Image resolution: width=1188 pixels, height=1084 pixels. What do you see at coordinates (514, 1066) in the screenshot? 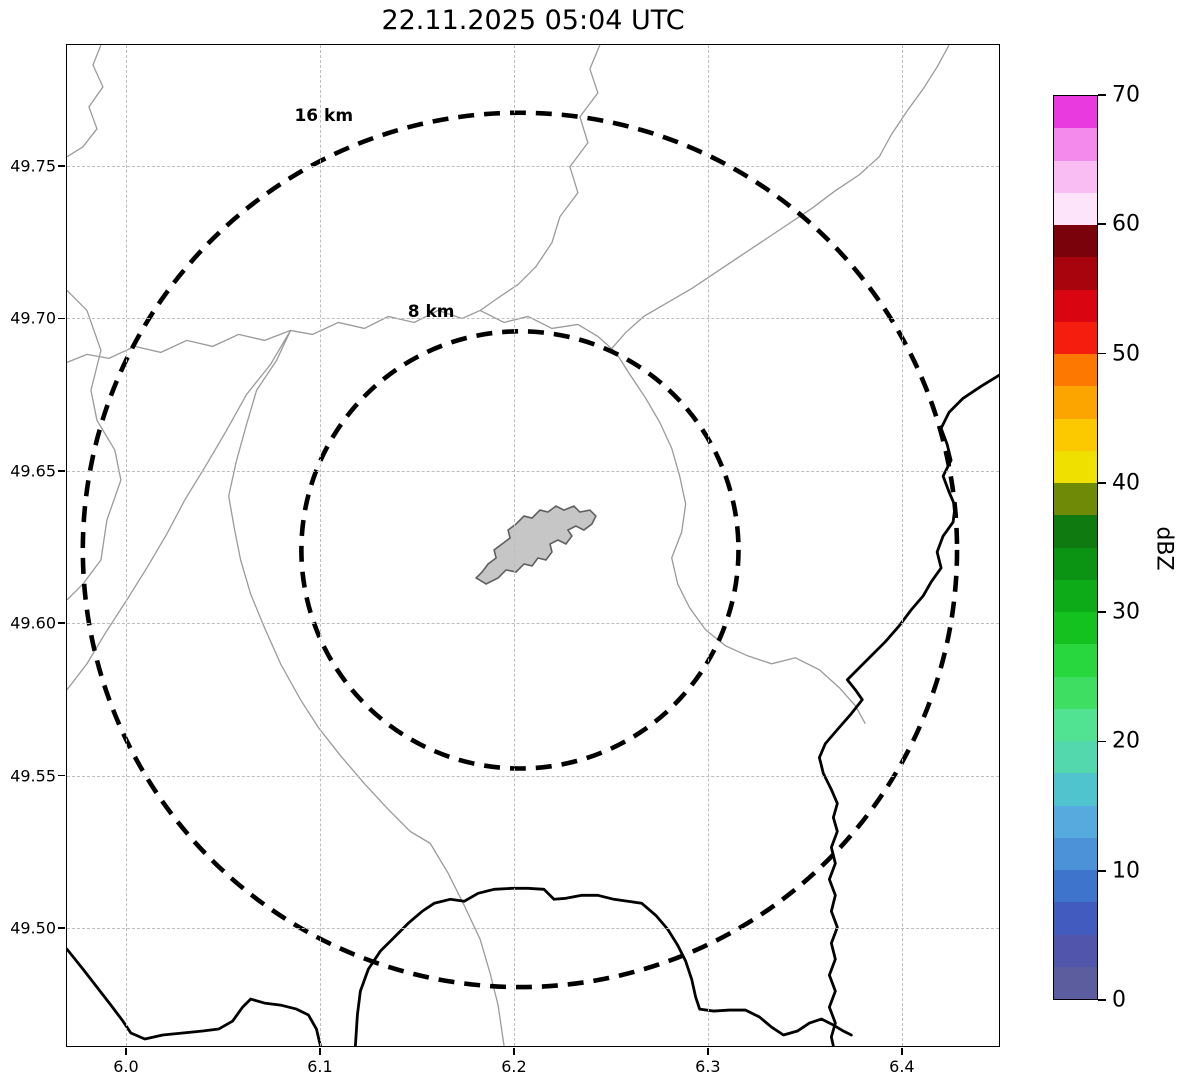
I see `x-tick-label: 6.2` at bounding box center [514, 1066].